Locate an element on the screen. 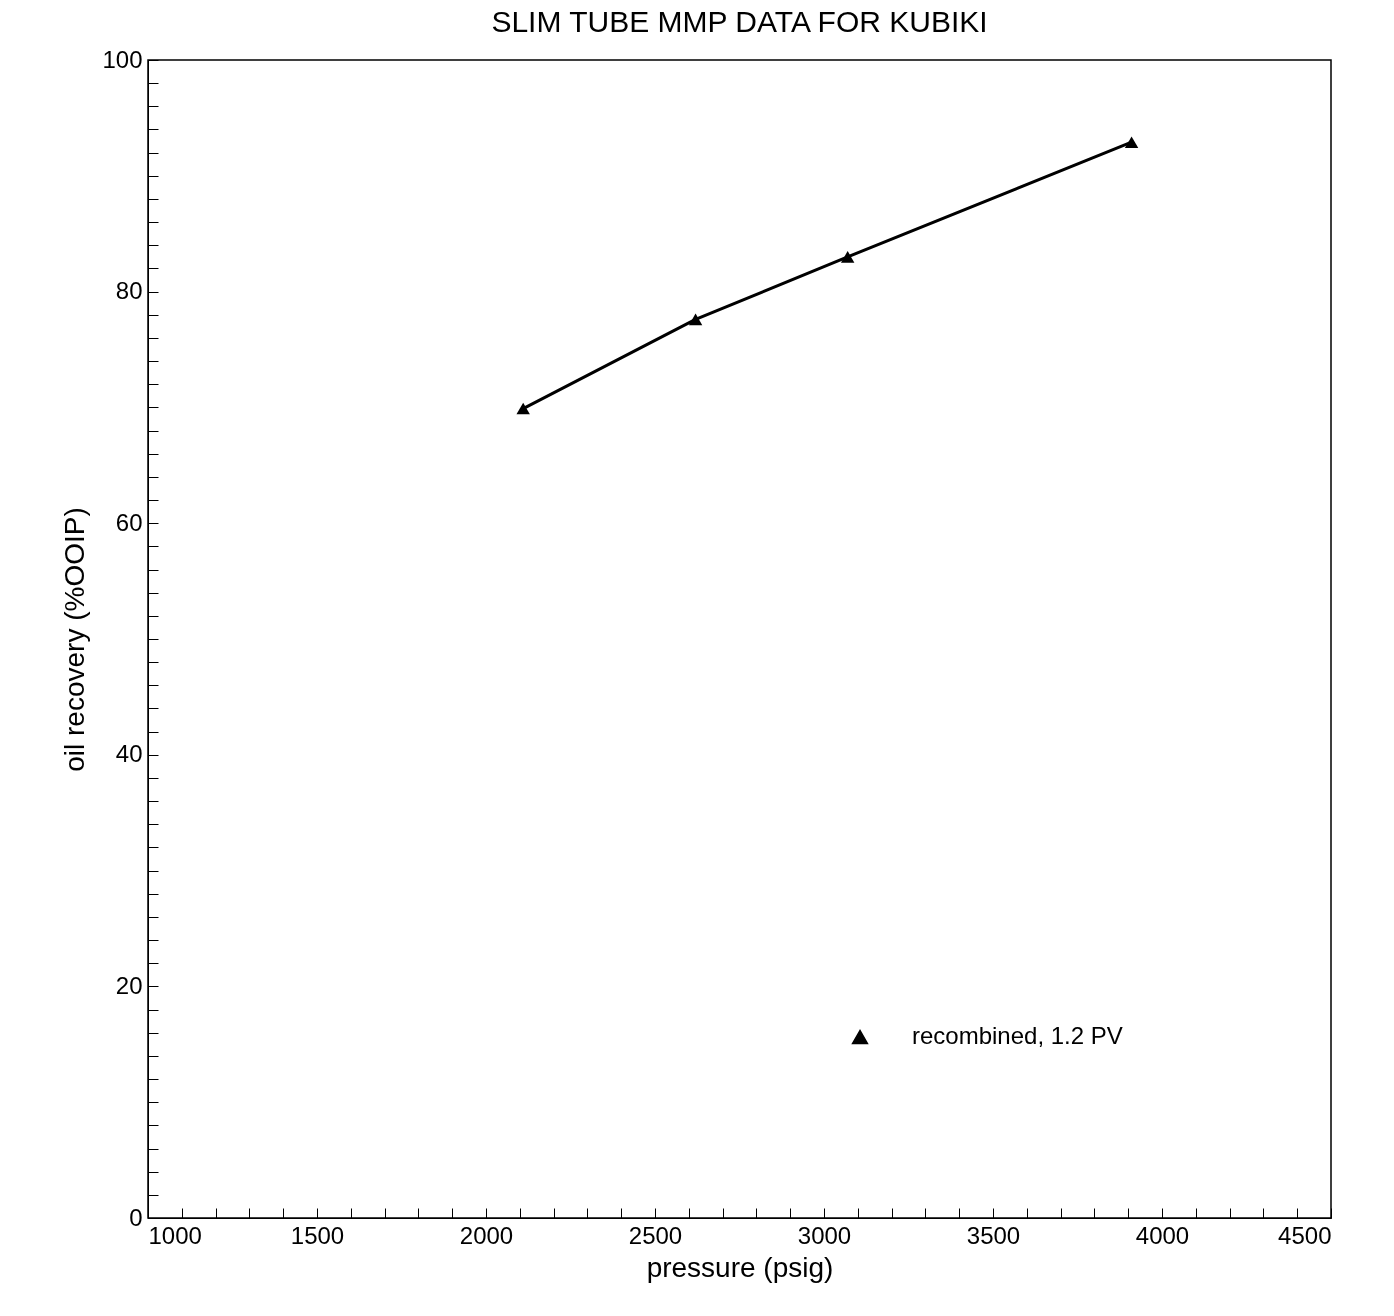 Image resolution: width=1394 pixels, height=1316 pixels. y-tick-label: 0 is located at coordinates (136, 1217).